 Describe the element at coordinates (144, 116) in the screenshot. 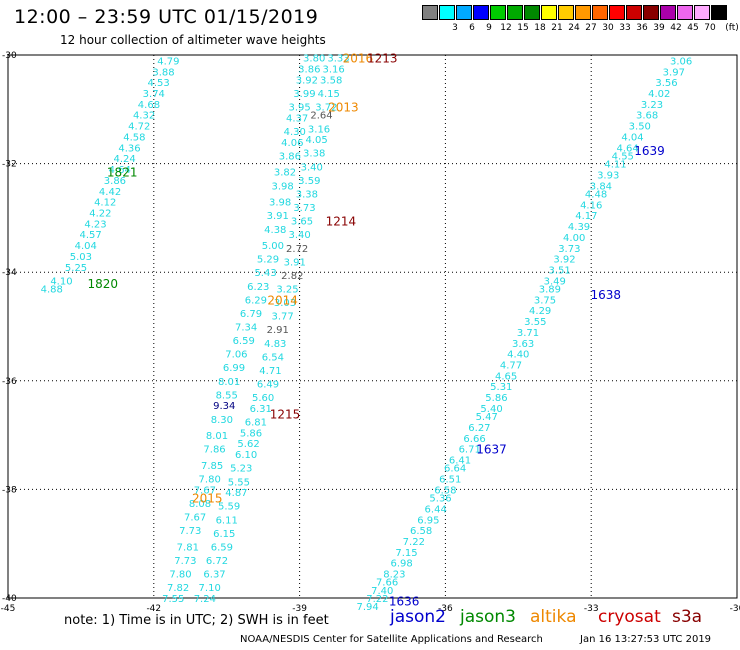

I see `wave-height-value: 4.32` at that location.